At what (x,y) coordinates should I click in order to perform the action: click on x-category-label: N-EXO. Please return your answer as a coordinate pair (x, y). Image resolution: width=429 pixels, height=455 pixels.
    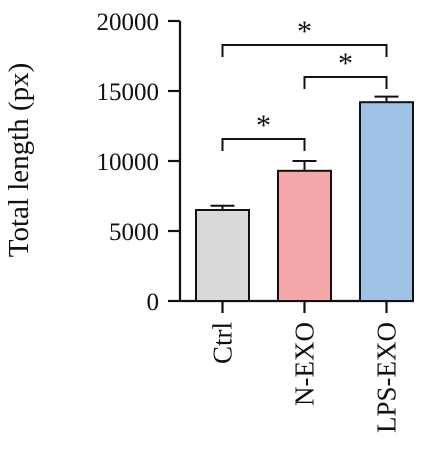
    Looking at the image, I should click on (305, 364).